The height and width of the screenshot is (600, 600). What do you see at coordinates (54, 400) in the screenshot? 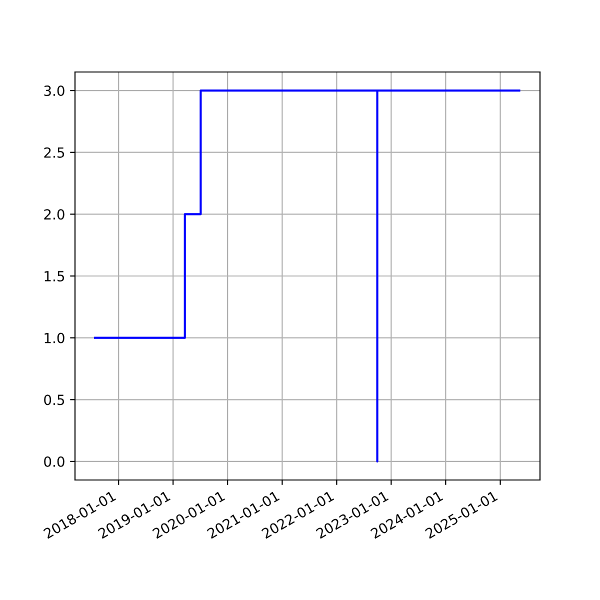
I see `y-tick-label: 0.5` at bounding box center [54, 400].